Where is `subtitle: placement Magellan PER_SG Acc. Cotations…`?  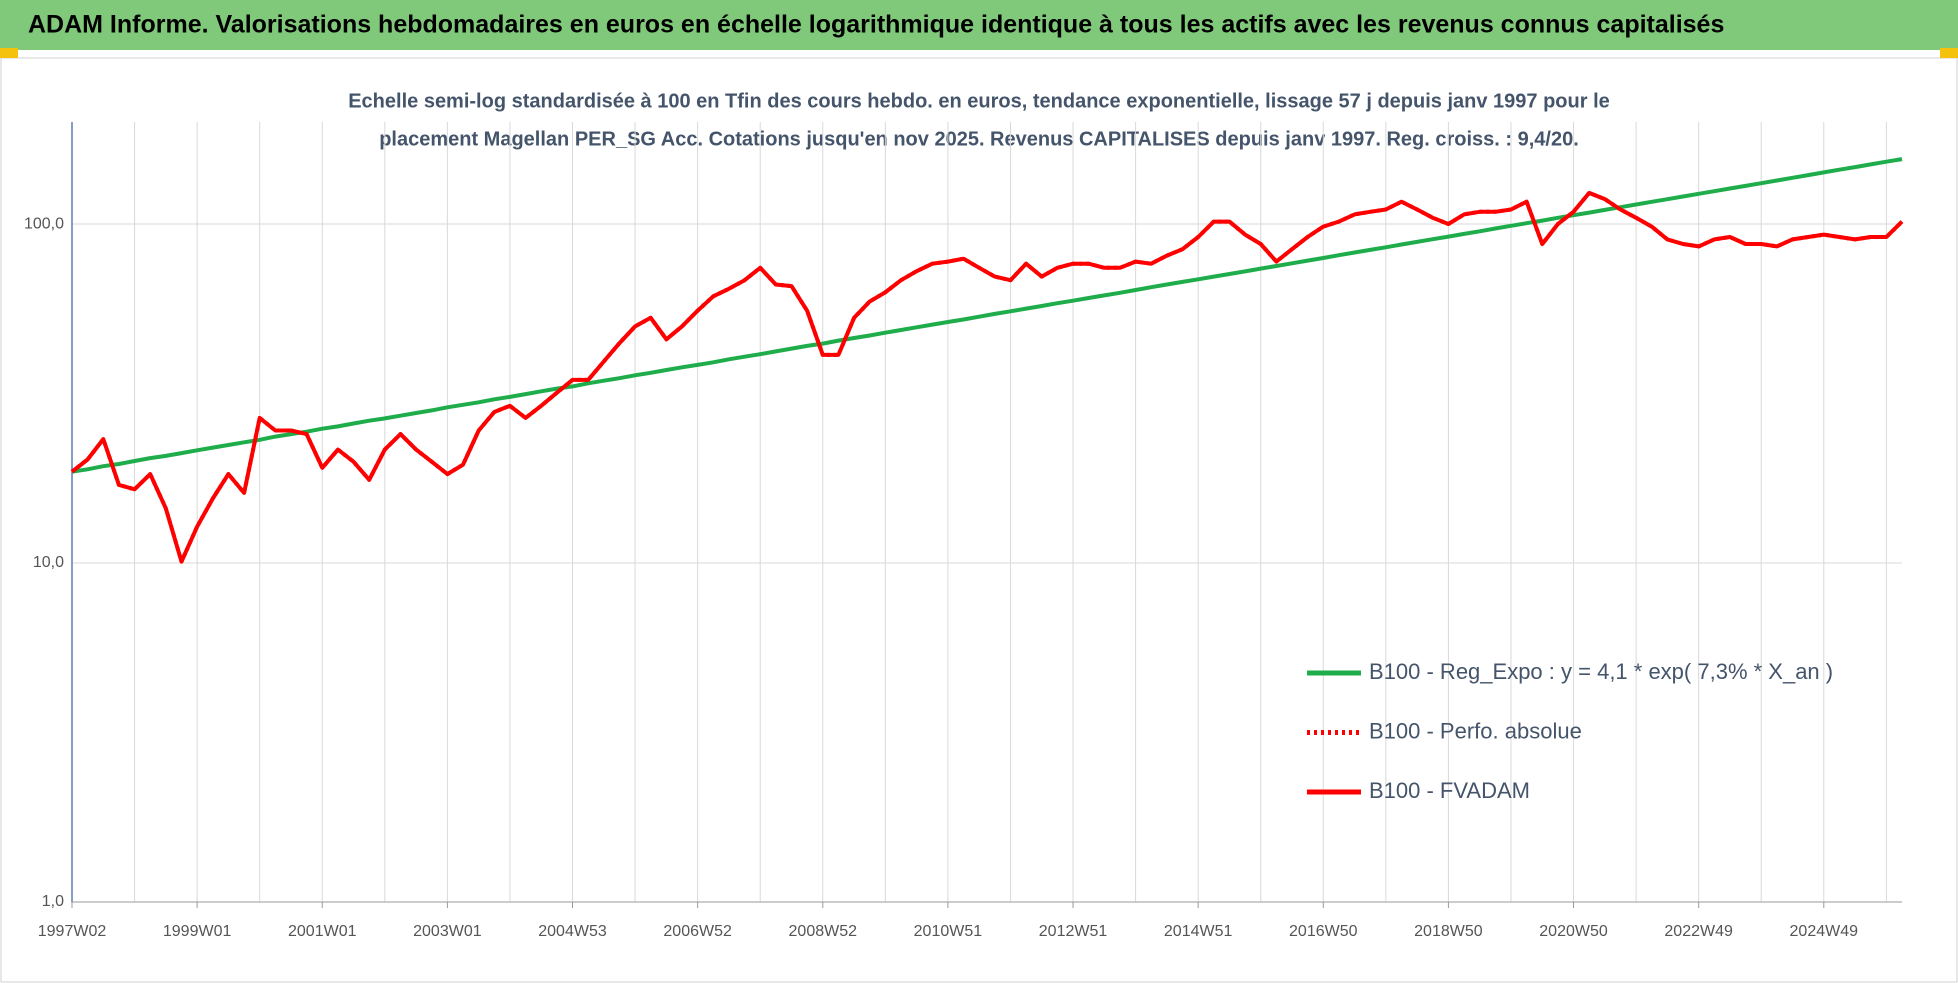
subtitle: placement Magellan PER_SG Acc. Cotations… is located at coordinates (979, 139).